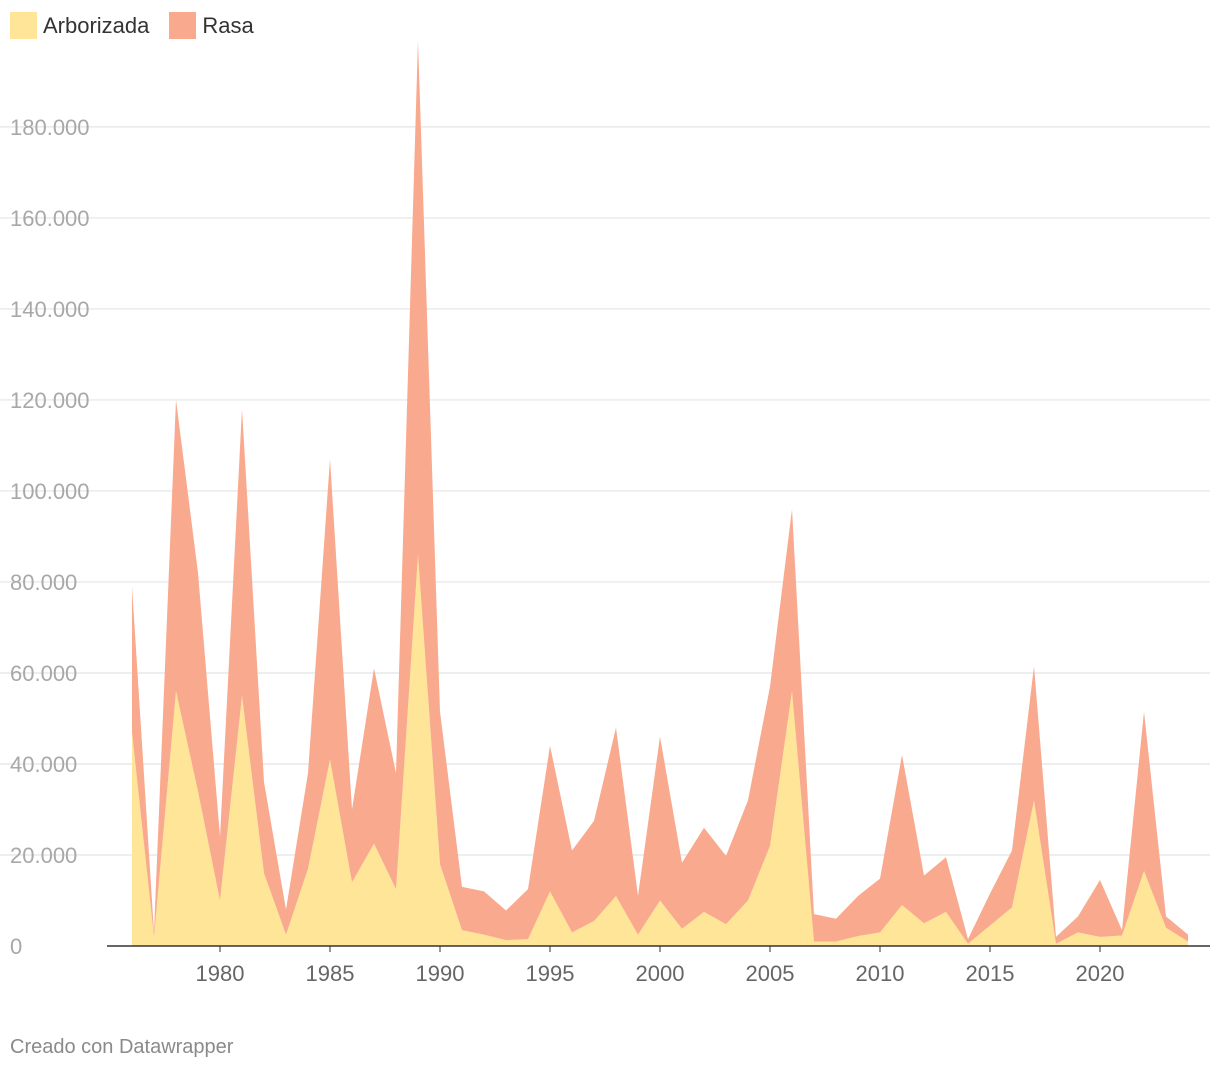  What do you see at coordinates (660, 973) in the screenshot?
I see `x-tick-label: 2000` at bounding box center [660, 973].